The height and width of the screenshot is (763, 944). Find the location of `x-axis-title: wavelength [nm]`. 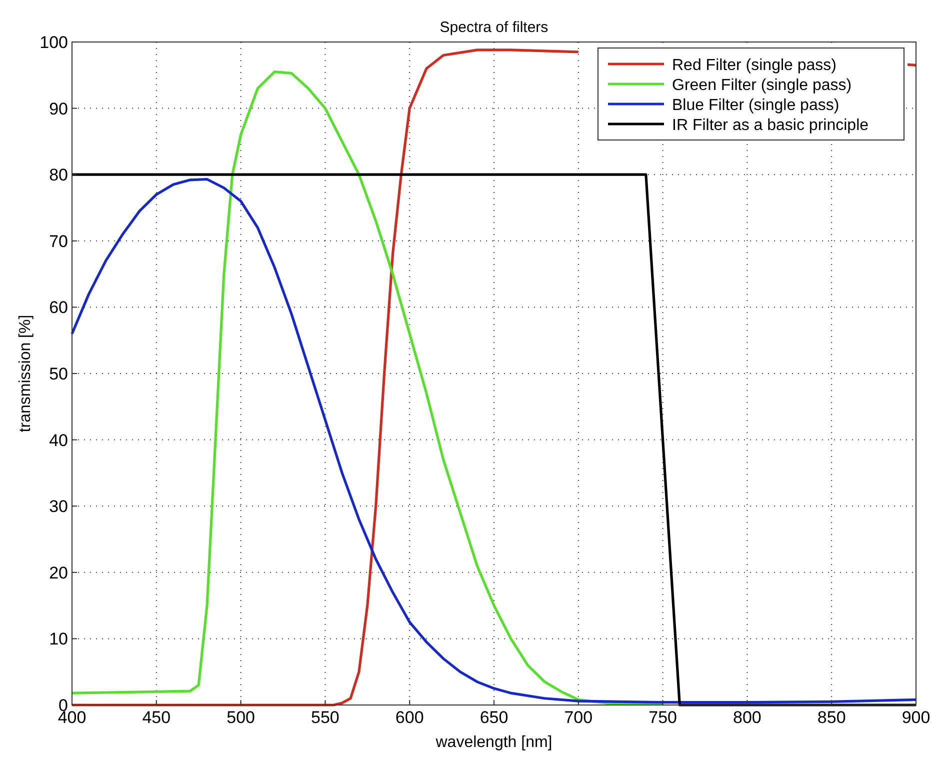

x-axis-title: wavelength [nm] is located at coordinates (493, 742).